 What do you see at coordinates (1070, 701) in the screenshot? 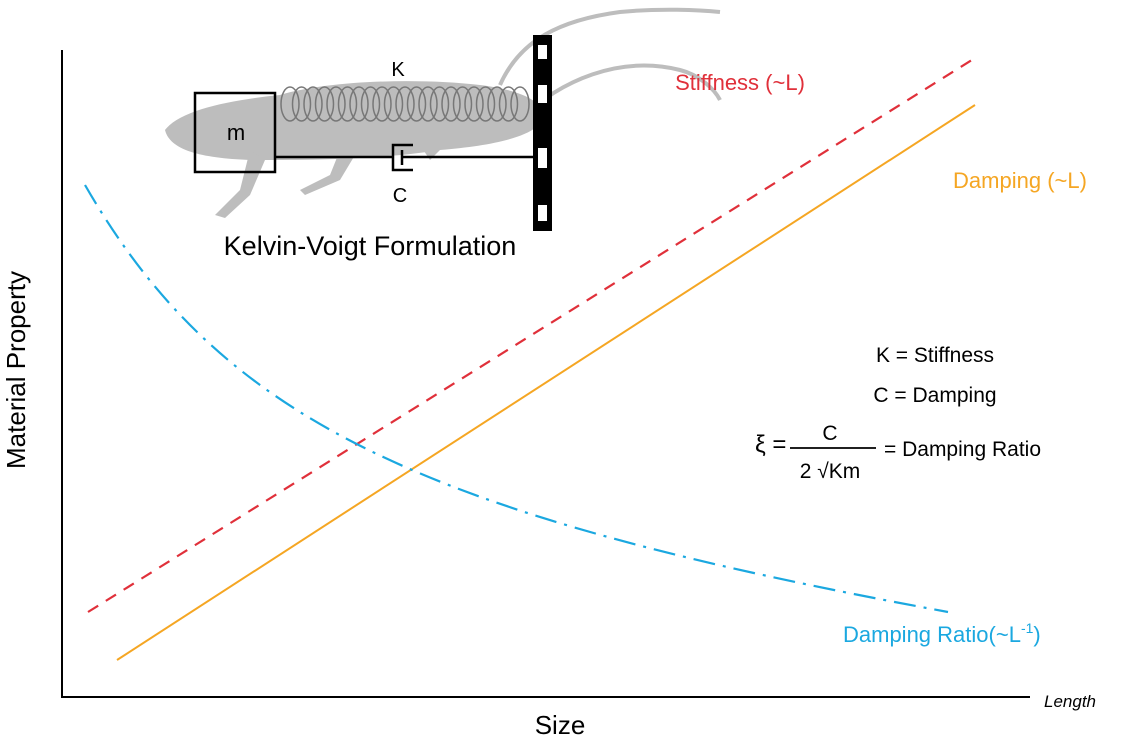
I see `x-axis-unit: Length` at bounding box center [1070, 701].